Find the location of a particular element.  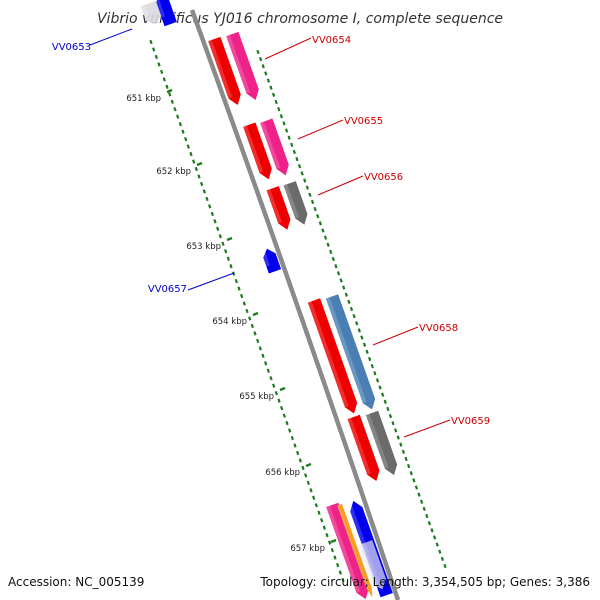

gene-arrow-vv0659-a is located at coordinates (363, 448).